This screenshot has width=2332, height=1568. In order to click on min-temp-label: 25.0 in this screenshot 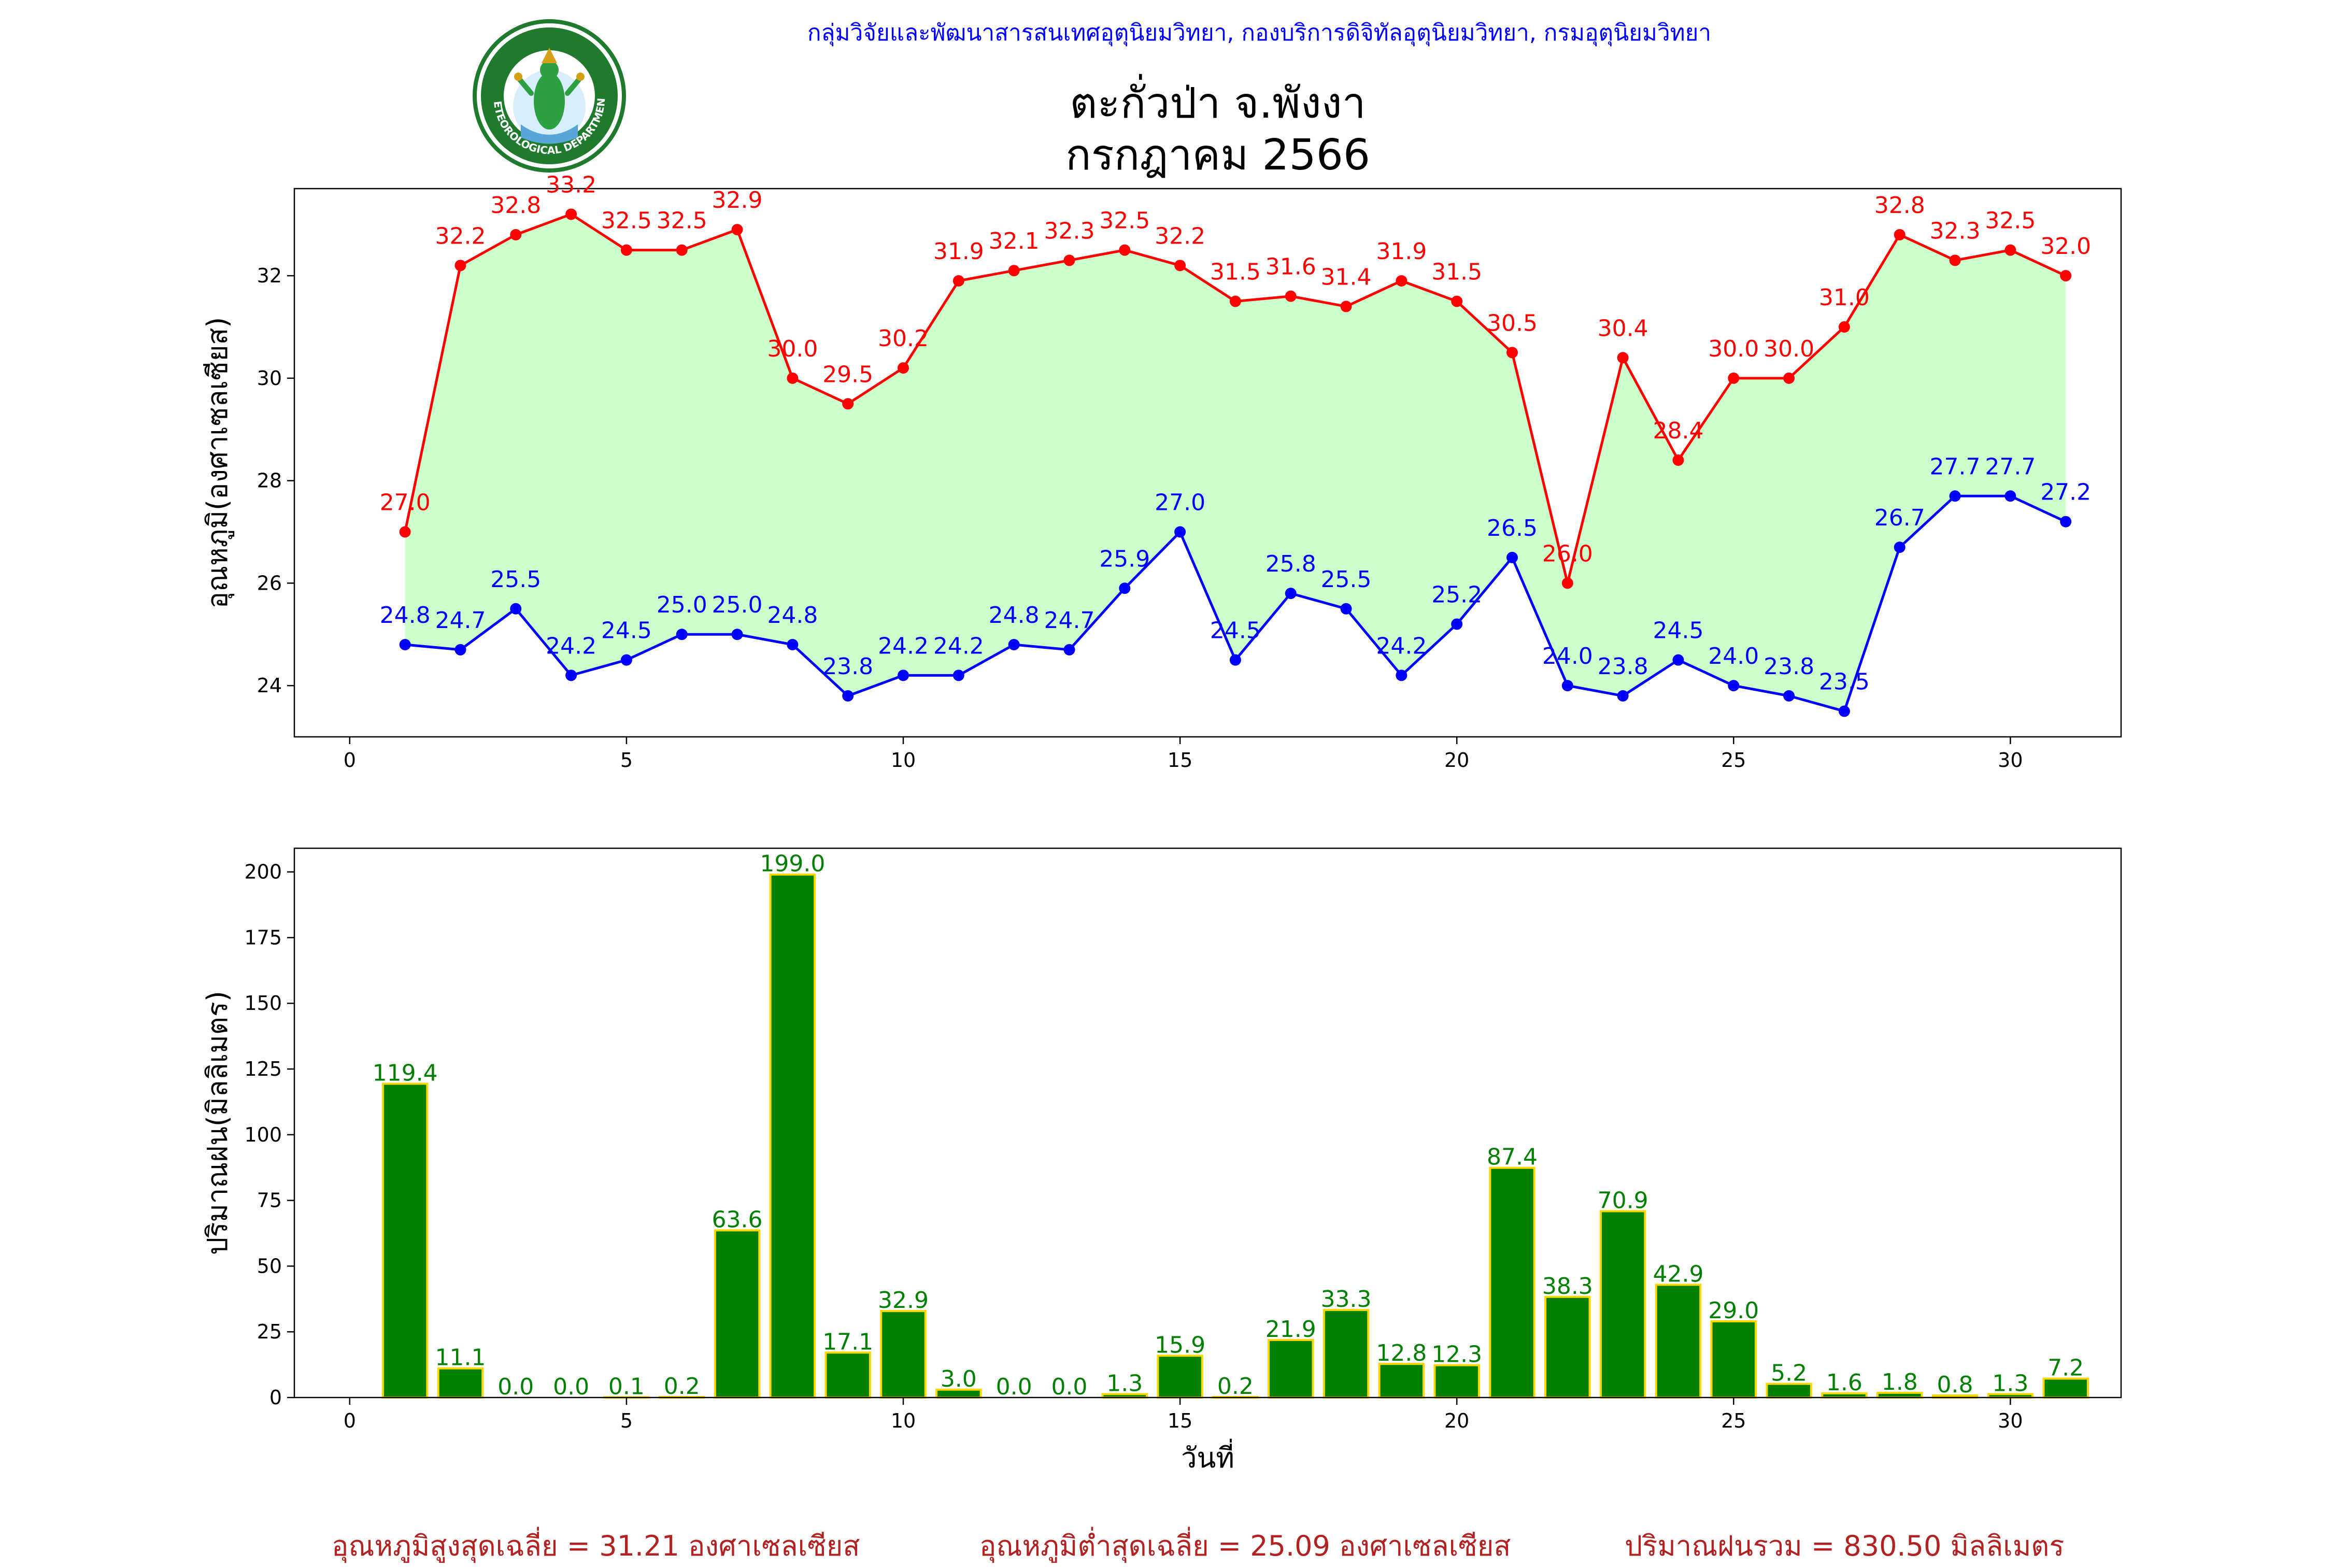, I will do `click(682, 605)`.